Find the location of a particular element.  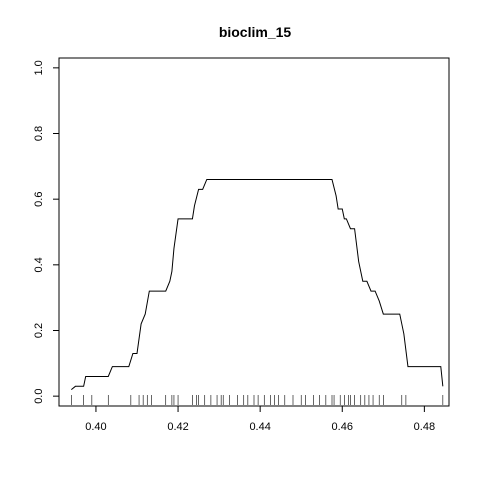

x-axis: 0.40 0.42 0.44 0.46 0.48 is located at coordinates (260, 419).